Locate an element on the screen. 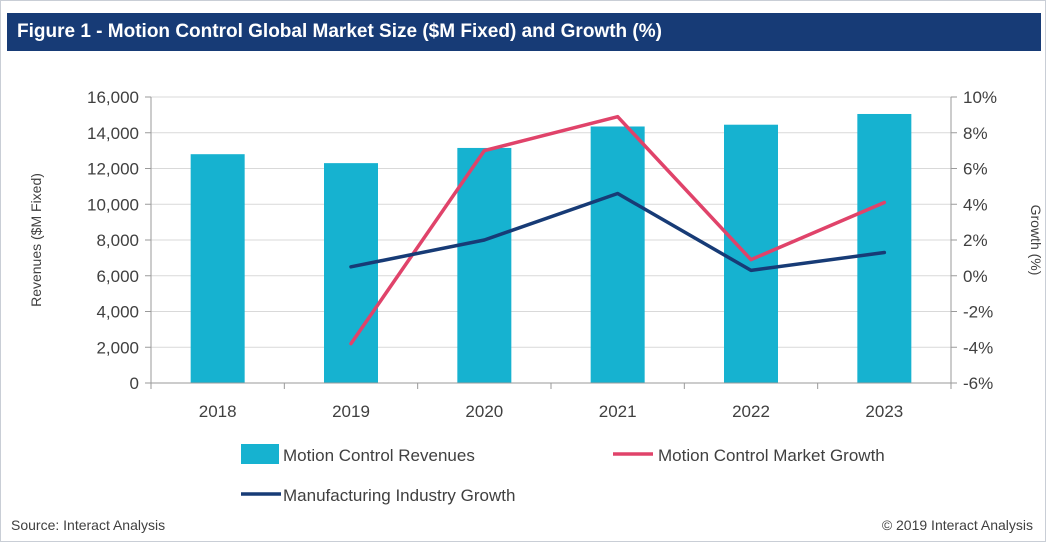  y-axis-title: Revenues ($M Fixed) is located at coordinates (36, 240).